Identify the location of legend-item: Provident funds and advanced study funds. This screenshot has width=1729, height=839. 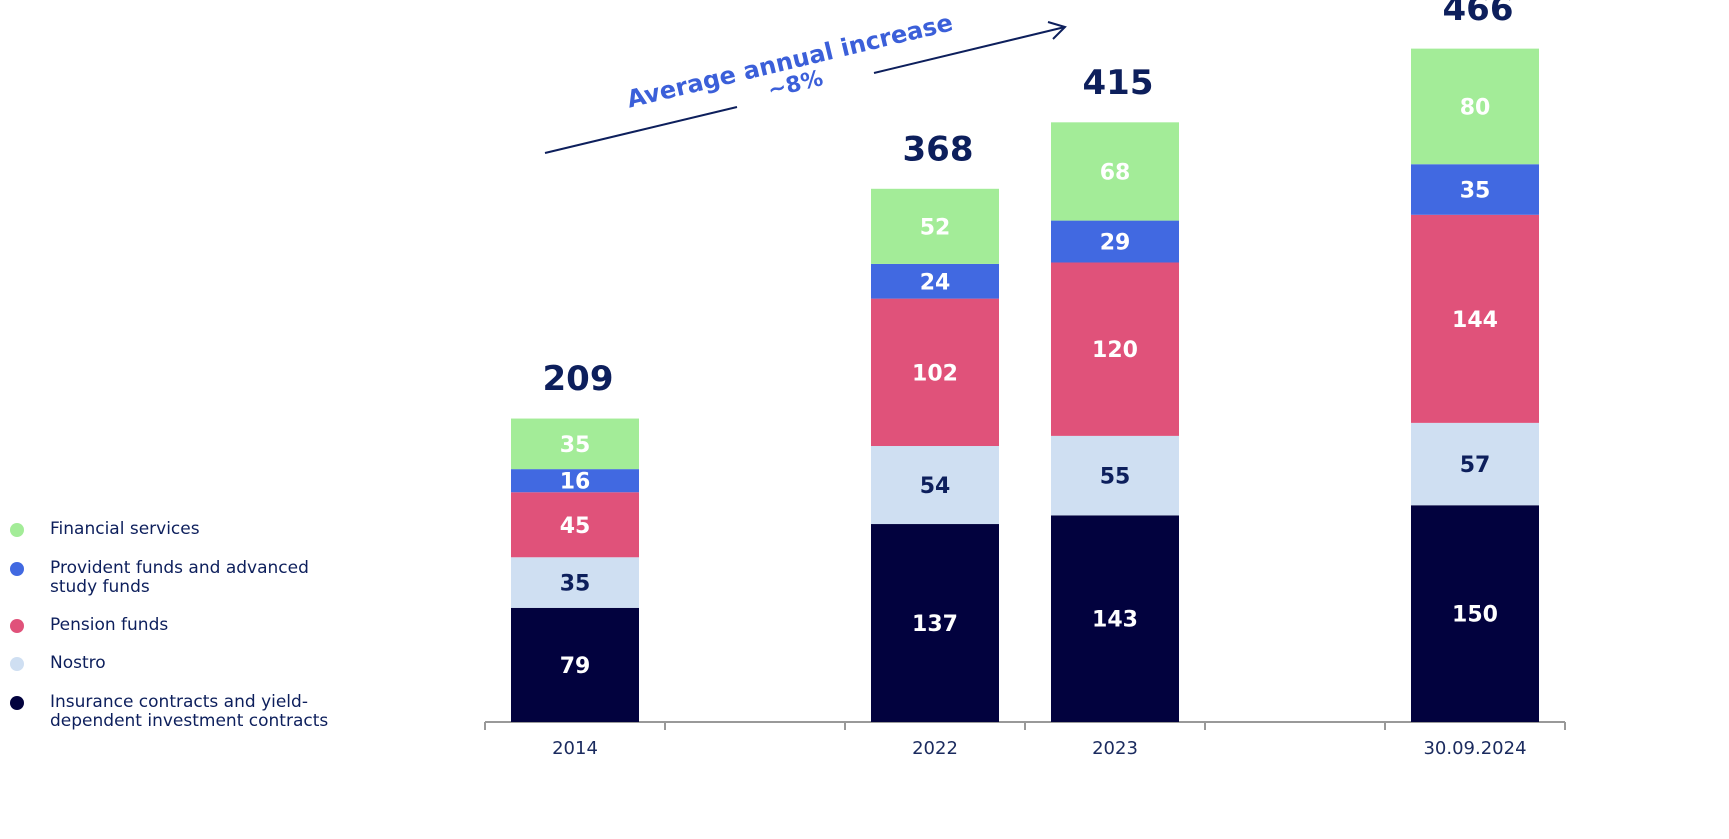
(180, 578).